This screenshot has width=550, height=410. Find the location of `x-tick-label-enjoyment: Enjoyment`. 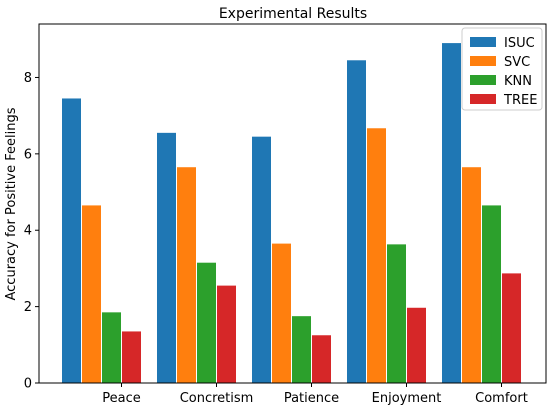

x-tick-label-enjoyment: Enjoyment is located at coordinates (407, 398).